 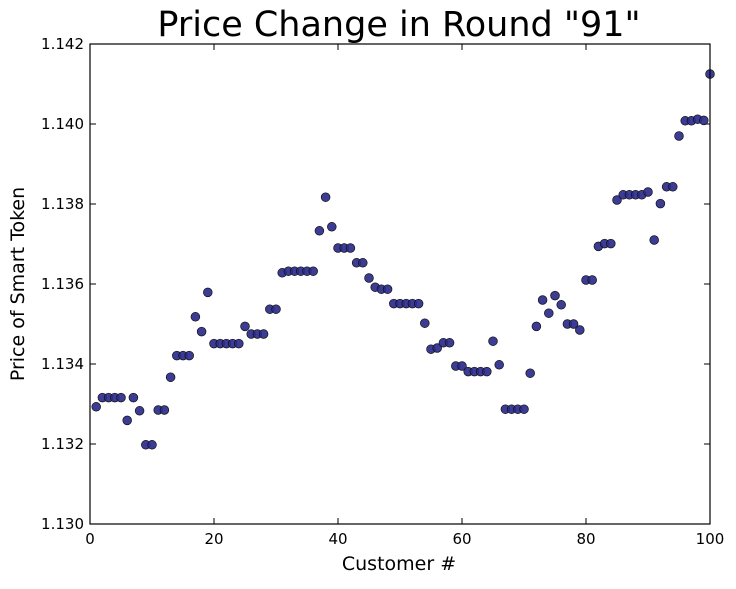 I want to click on y-axis-label: Price of Smart Token, so click(x=18, y=284).